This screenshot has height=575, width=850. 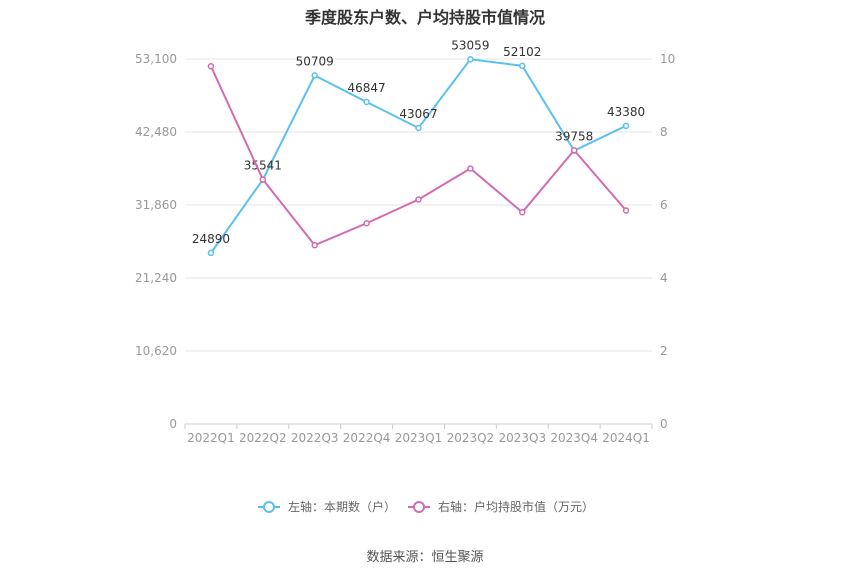 I want to click on right-axis-tick-label: 8, so click(x=664, y=132).